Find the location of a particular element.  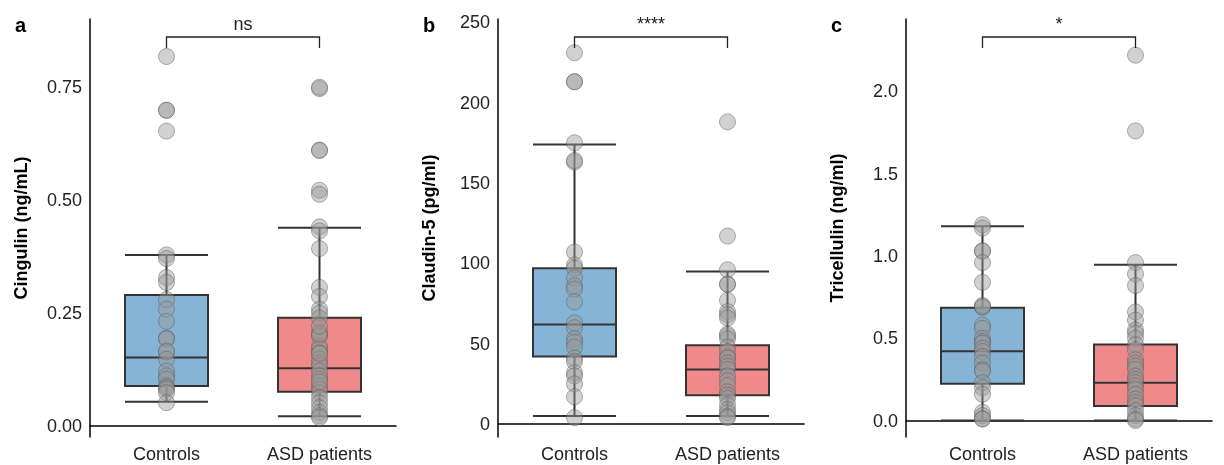

y-tick-label: 0.50 is located at coordinates (64, 199).